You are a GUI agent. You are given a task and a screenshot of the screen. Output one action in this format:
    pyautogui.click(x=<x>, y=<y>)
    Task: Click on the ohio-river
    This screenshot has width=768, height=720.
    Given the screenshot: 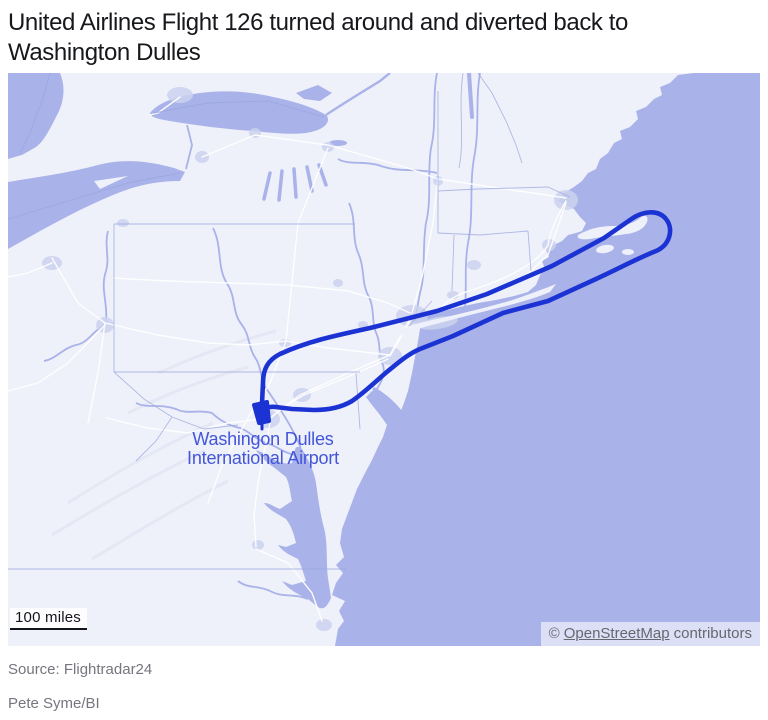 What is the action you would take?
    pyautogui.click(x=74, y=343)
    